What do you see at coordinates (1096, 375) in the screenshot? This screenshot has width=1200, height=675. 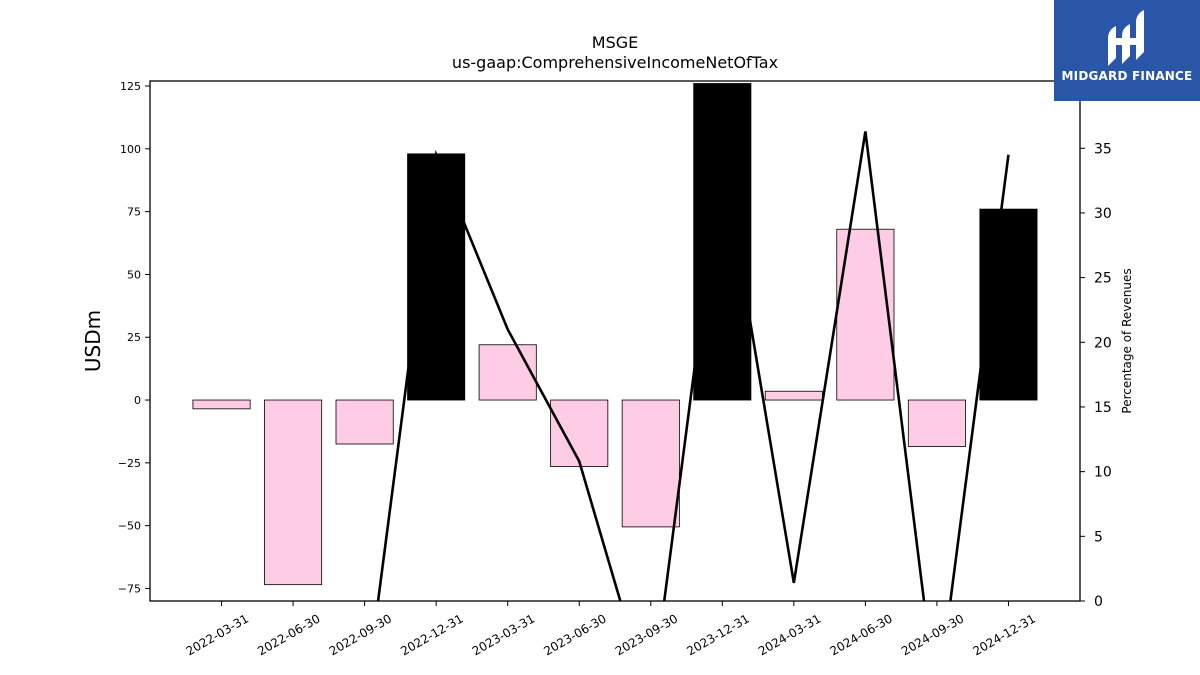 I see `y-axis-right: 0 5 10 15 20 25 30 35` at bounding box center [1096, 375].